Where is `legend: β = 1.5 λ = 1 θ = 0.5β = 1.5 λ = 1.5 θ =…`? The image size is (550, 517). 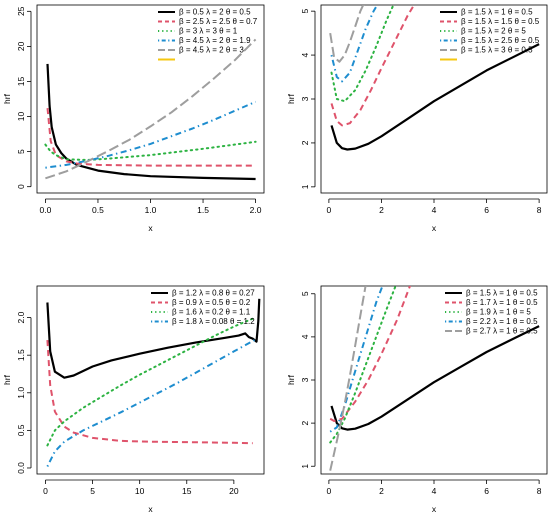
legend: β = 1.5 λ = 1 θ = 0.5β = 1.5 λ = 1.5 θ =… is located at coordinates (490, 34).